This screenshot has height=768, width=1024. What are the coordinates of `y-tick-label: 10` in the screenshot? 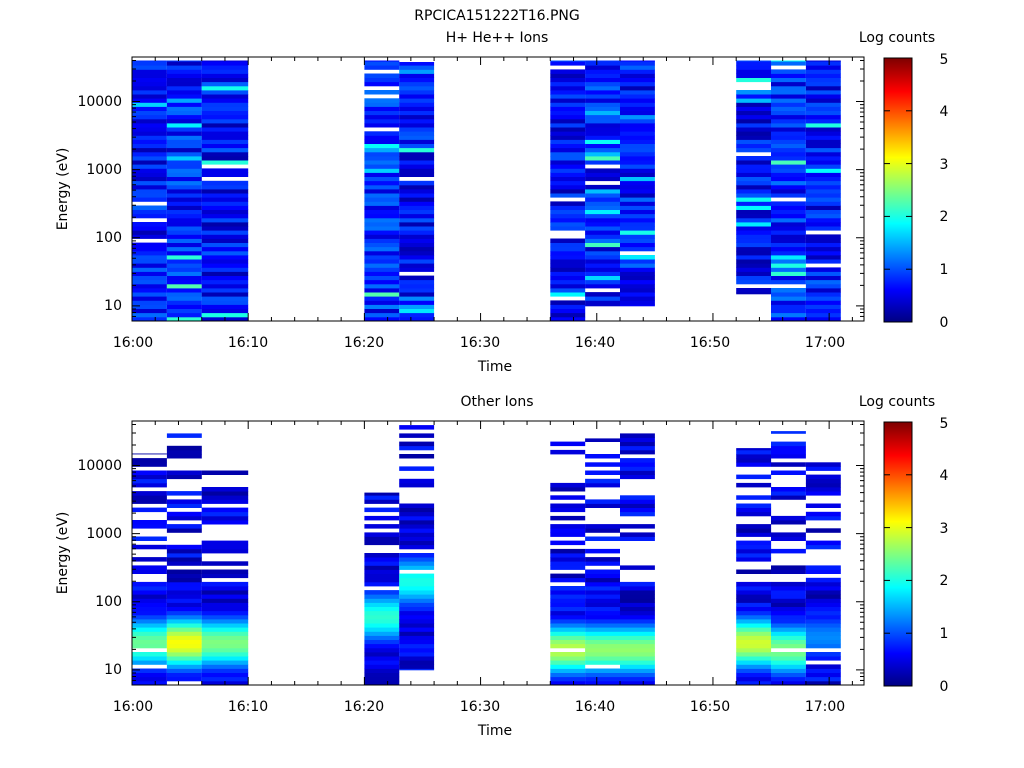 It's located at (113, 670).